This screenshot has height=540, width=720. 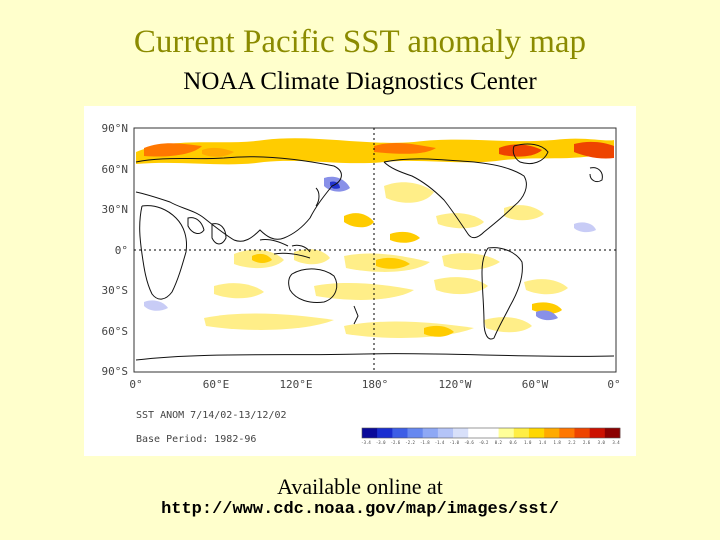 What do you see at coordinates (115, 290) in the screenshot?
I see `lat-label: 30°S` at bounding box center [115, 290].